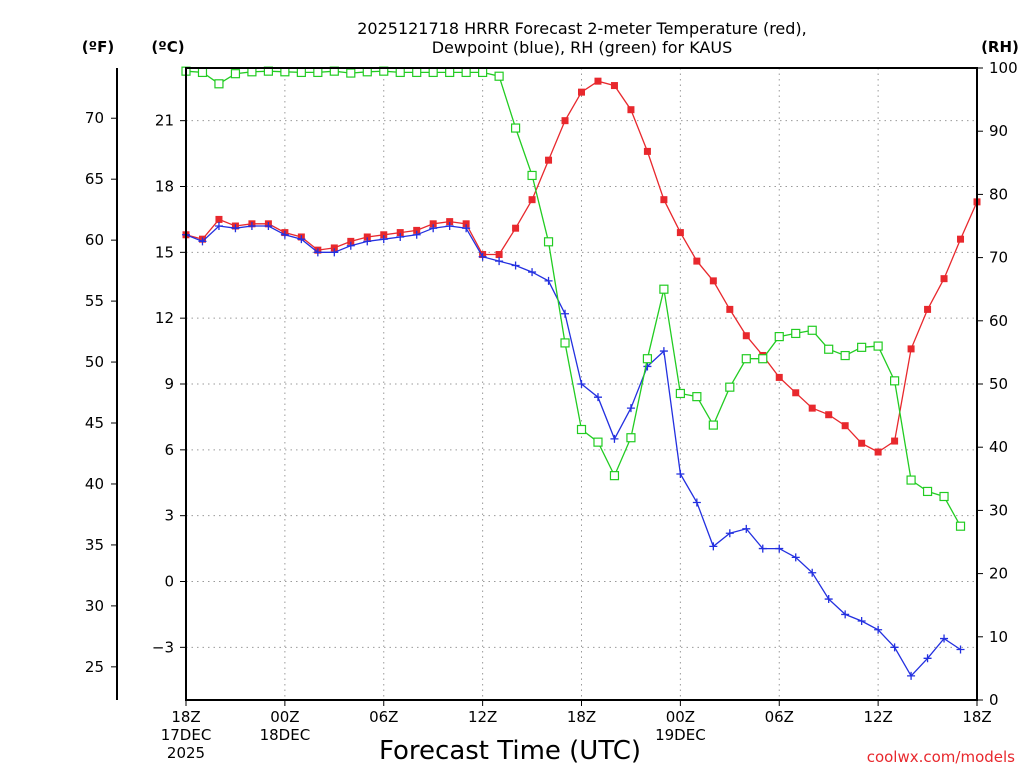 The height and width of the screenshot is (768, 1024). I want to click on celsius-tick-label: 12, so click(164, 318).